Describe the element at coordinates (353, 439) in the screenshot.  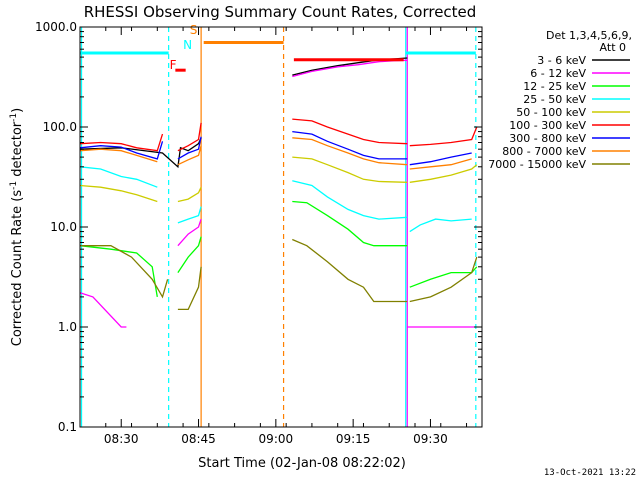
I see `x-tick-label-3: 09:15` at that location.